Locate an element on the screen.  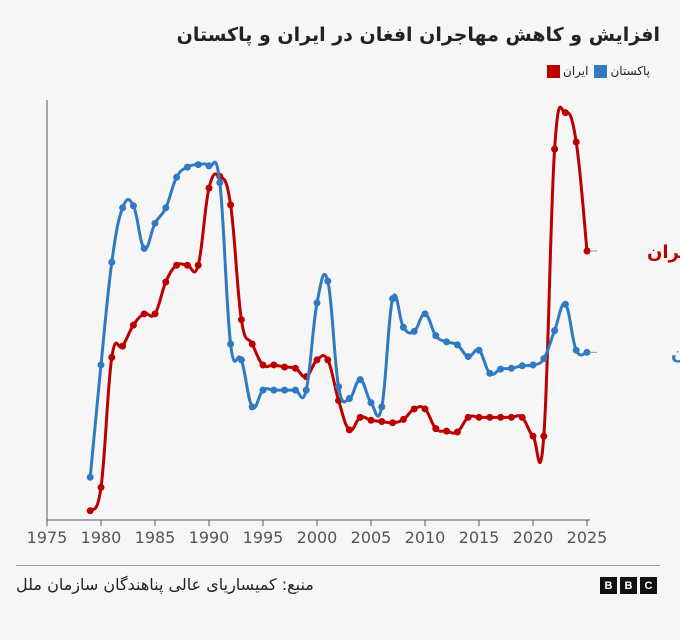
x-tick-label: 1990 is located at coordinates (209, 537).